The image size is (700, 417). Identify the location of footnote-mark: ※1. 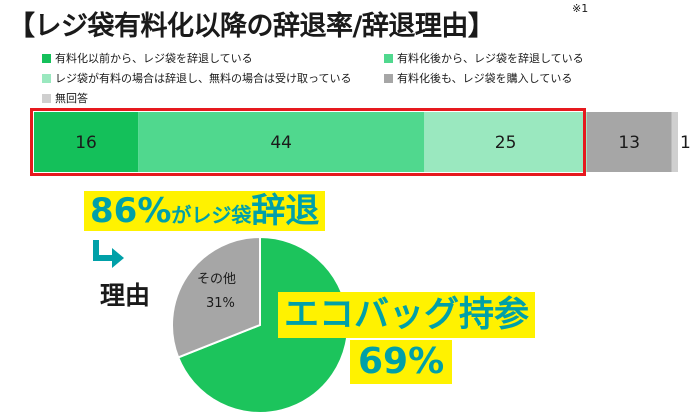
(580, 8).